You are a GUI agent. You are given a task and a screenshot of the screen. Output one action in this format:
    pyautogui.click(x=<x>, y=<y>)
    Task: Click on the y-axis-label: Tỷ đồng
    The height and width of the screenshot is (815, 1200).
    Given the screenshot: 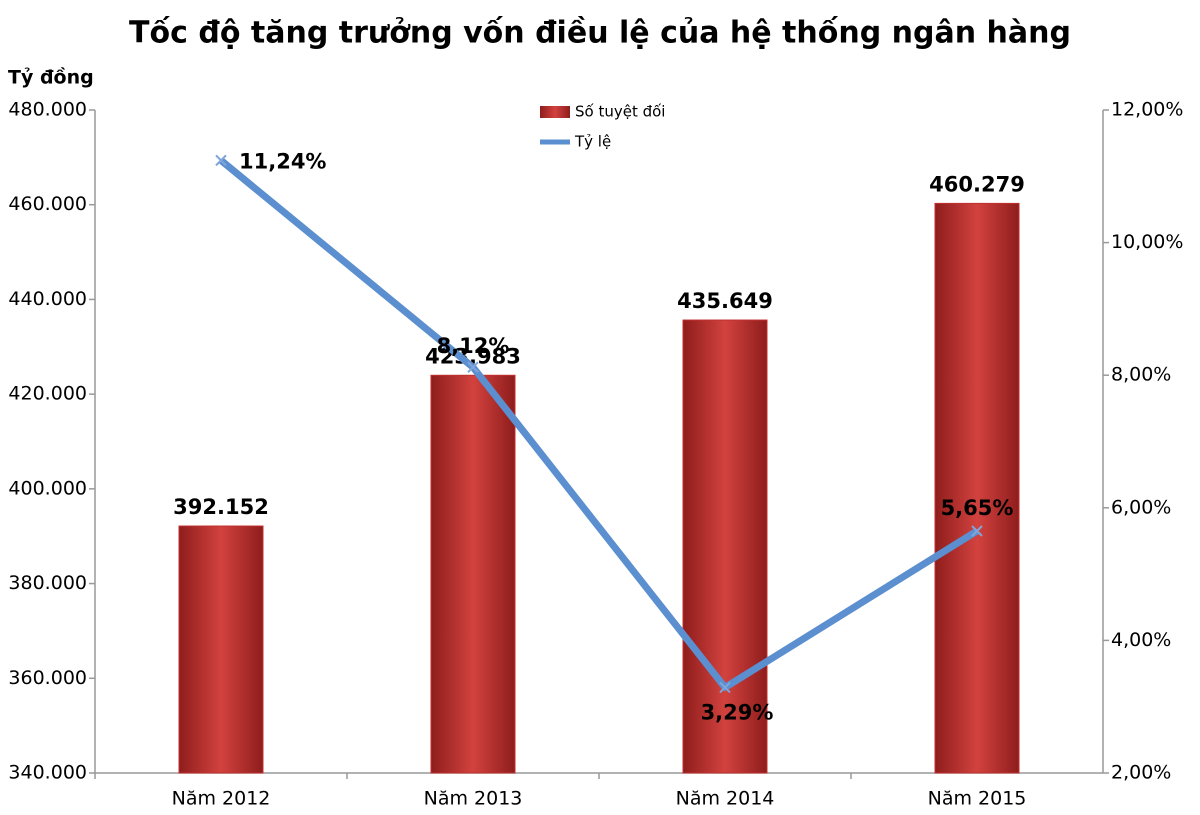 What is the action you would take?
    pyautogui.click(x=51, y=77)
    